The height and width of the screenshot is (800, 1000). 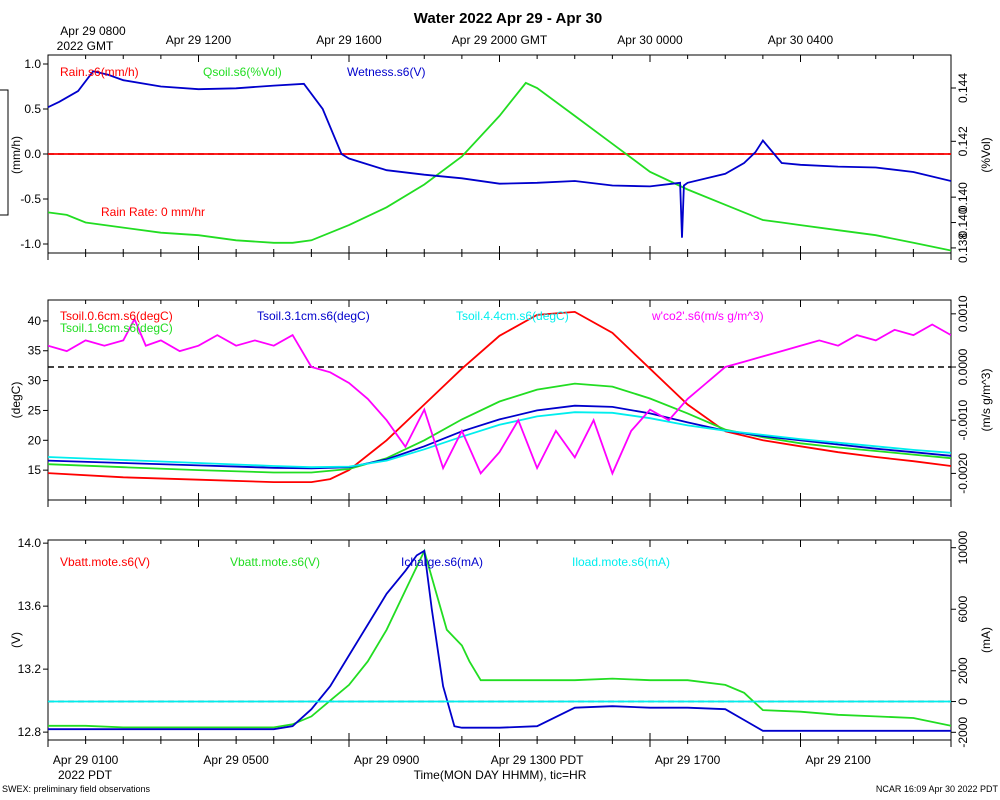 I want to click on y-tick-label-left: 35, so click(x=35, y=351).